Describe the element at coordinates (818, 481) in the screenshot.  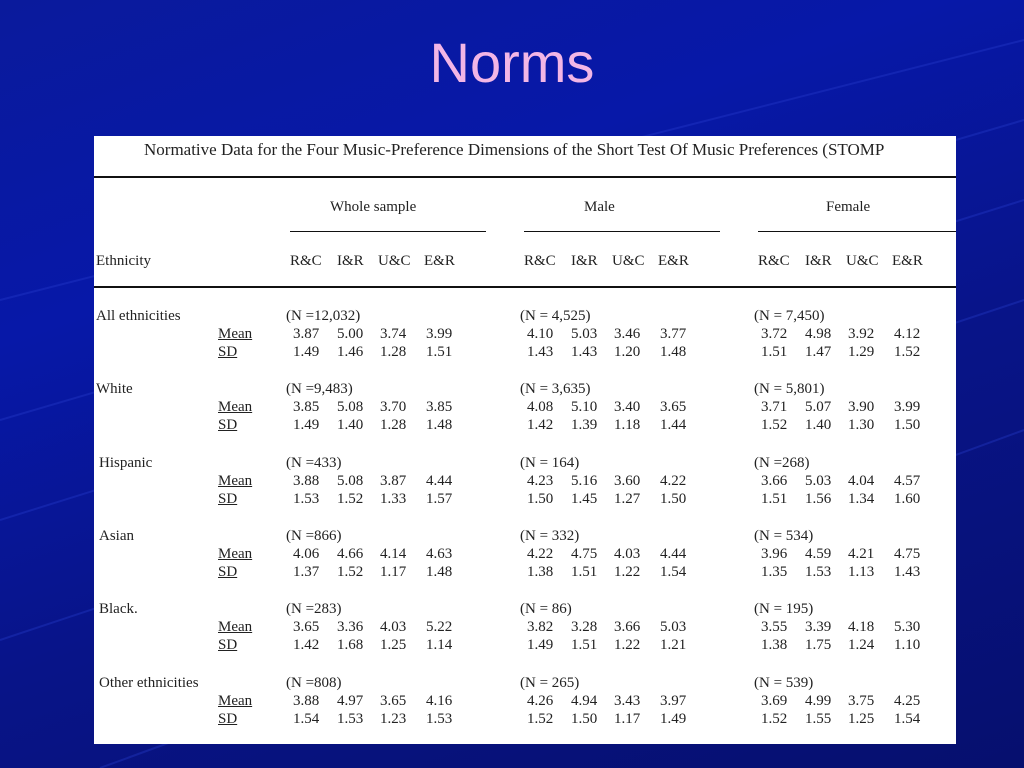
I see `mean-value: 5.03` at that location.